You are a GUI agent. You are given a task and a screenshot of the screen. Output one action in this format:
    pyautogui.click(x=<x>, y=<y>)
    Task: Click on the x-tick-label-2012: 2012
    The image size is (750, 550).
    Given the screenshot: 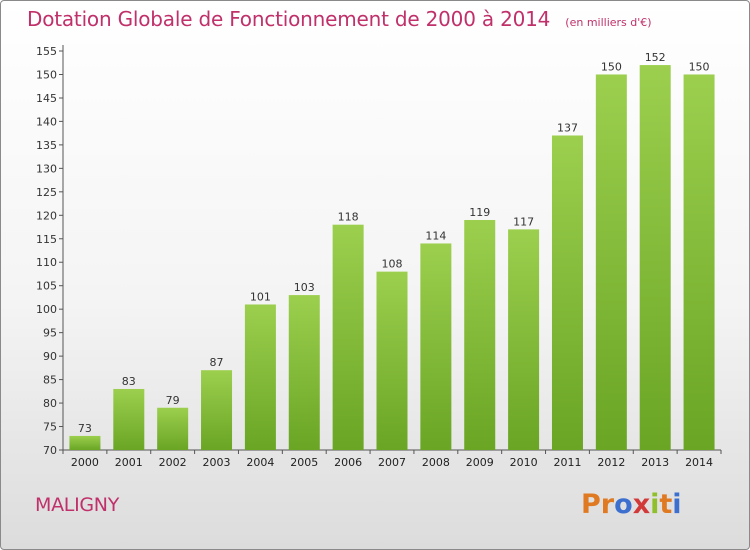 What is the action you would take?
    pyautogui.click(x=611, y=462)
    